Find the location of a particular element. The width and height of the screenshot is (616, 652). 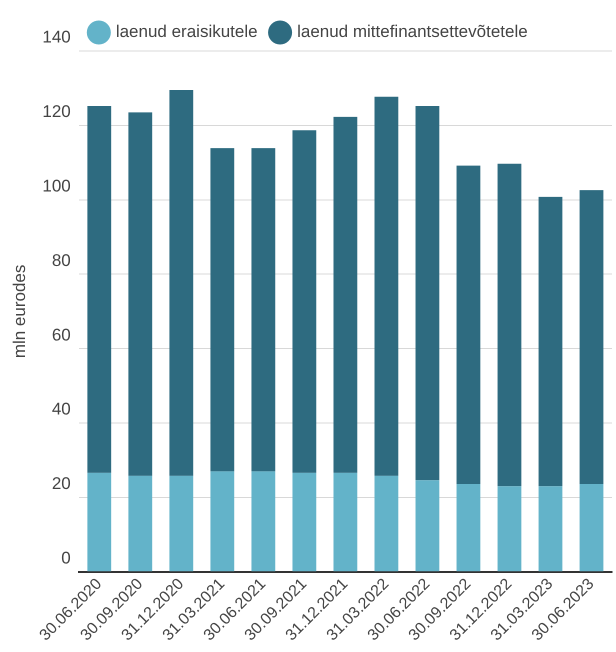

y-tick-label: 120 is located at coordinates (56, 112).